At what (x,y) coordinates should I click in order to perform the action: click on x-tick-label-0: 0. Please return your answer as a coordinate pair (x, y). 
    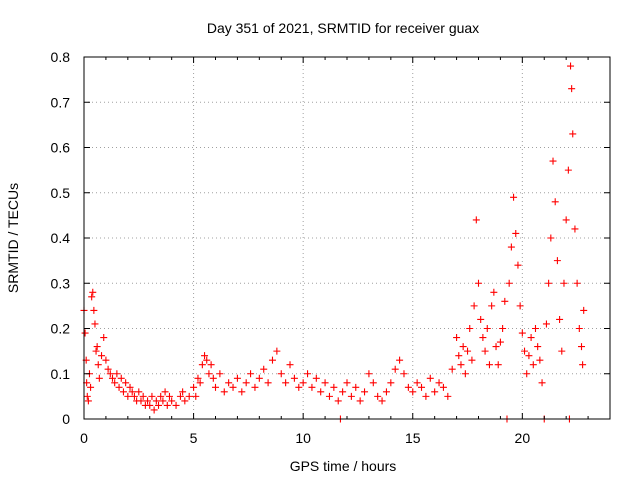
    Looking at the image, I should click on (84, 438).